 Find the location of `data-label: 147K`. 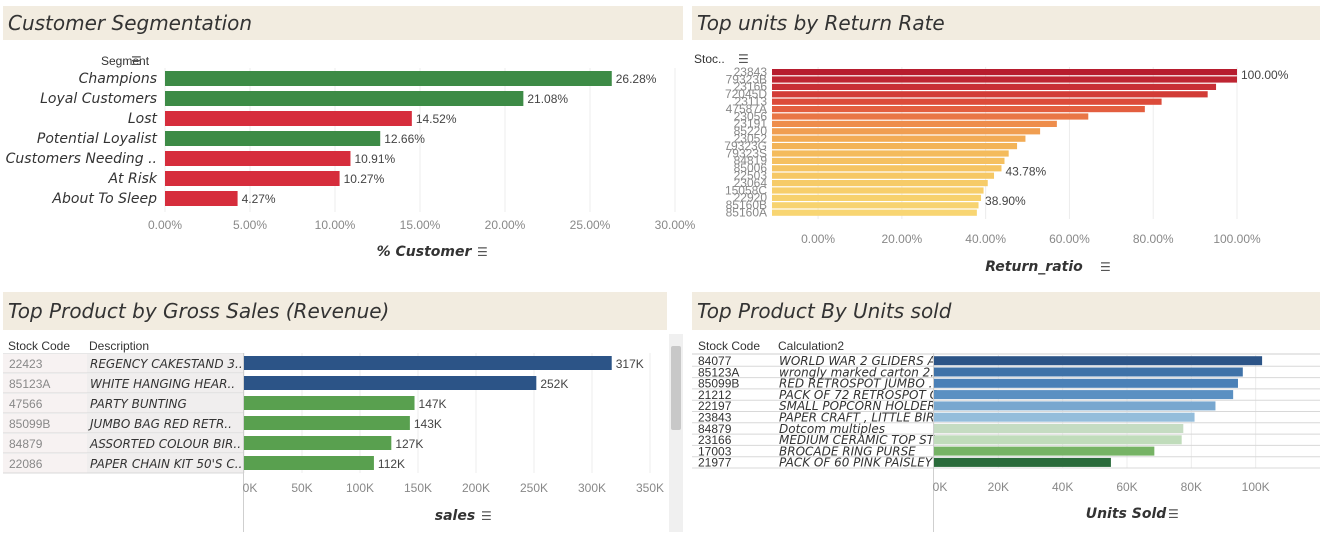

data-label: 147K is located at coordinates (433, 404).